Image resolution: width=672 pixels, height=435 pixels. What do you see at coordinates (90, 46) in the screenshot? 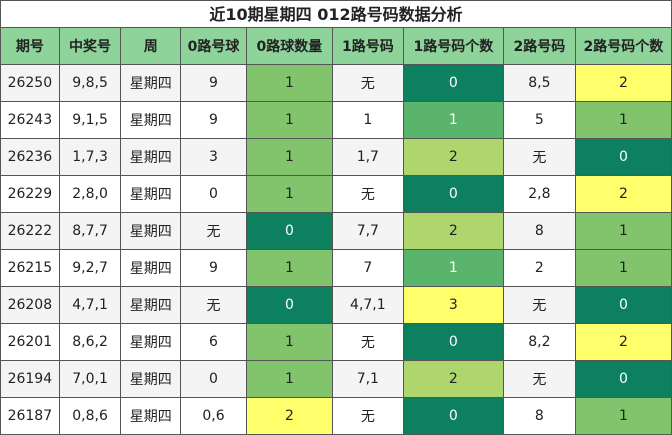
I see `header-number: 中奖号` at bounding box center [90, 46].